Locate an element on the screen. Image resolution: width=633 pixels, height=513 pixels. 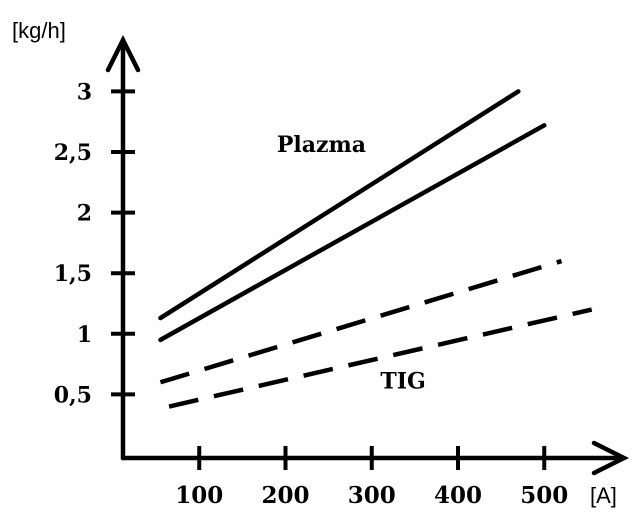
annotations: Plazma TIG is located at coordinates (351, 263).